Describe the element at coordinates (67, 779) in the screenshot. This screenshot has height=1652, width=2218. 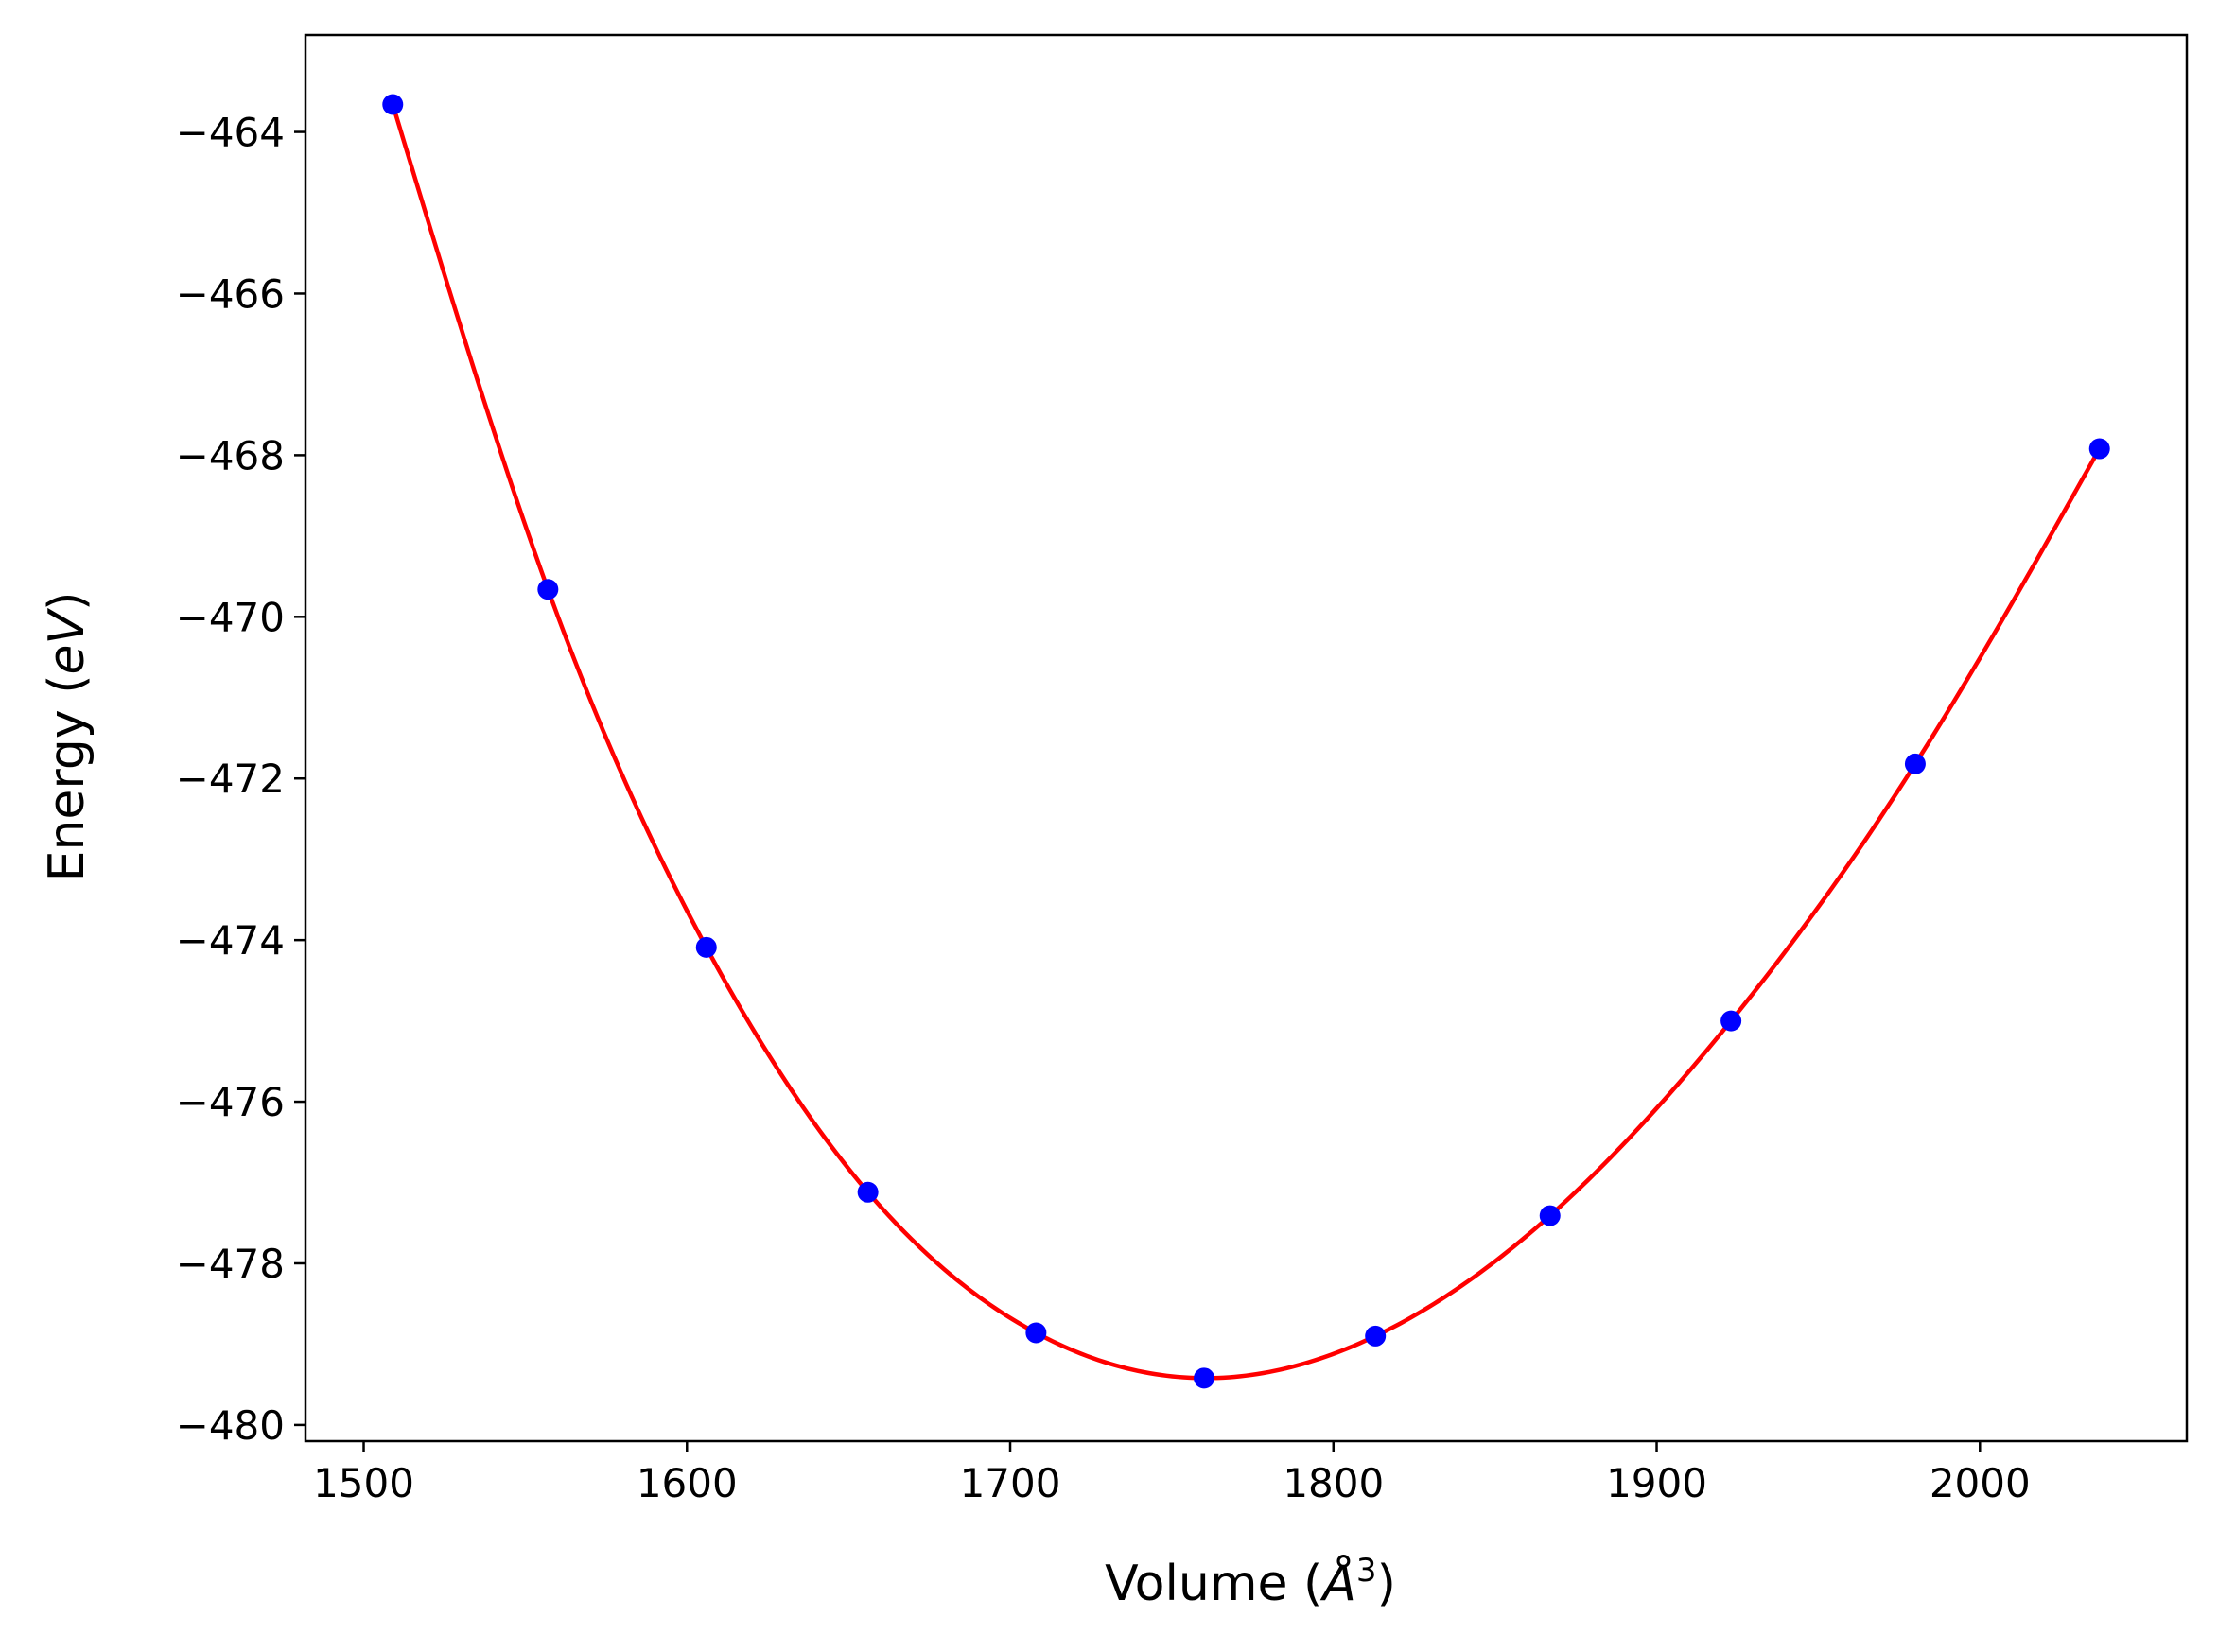
I see `y-axis-label-prefix: Energy (` at that location.